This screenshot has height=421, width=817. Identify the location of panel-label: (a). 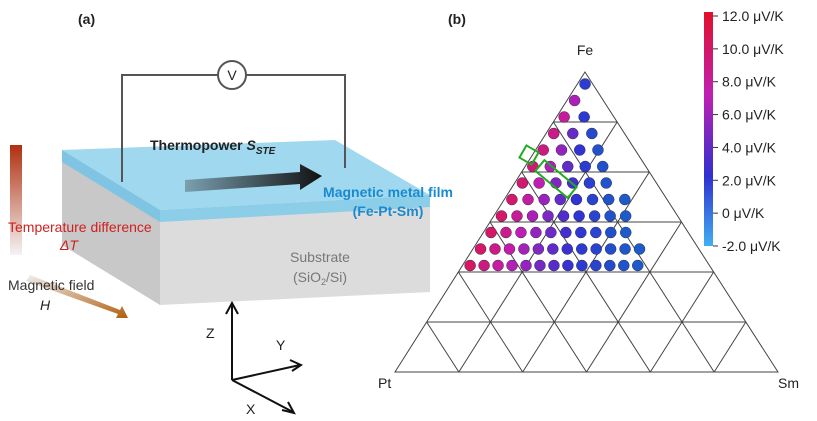
(86, 19).